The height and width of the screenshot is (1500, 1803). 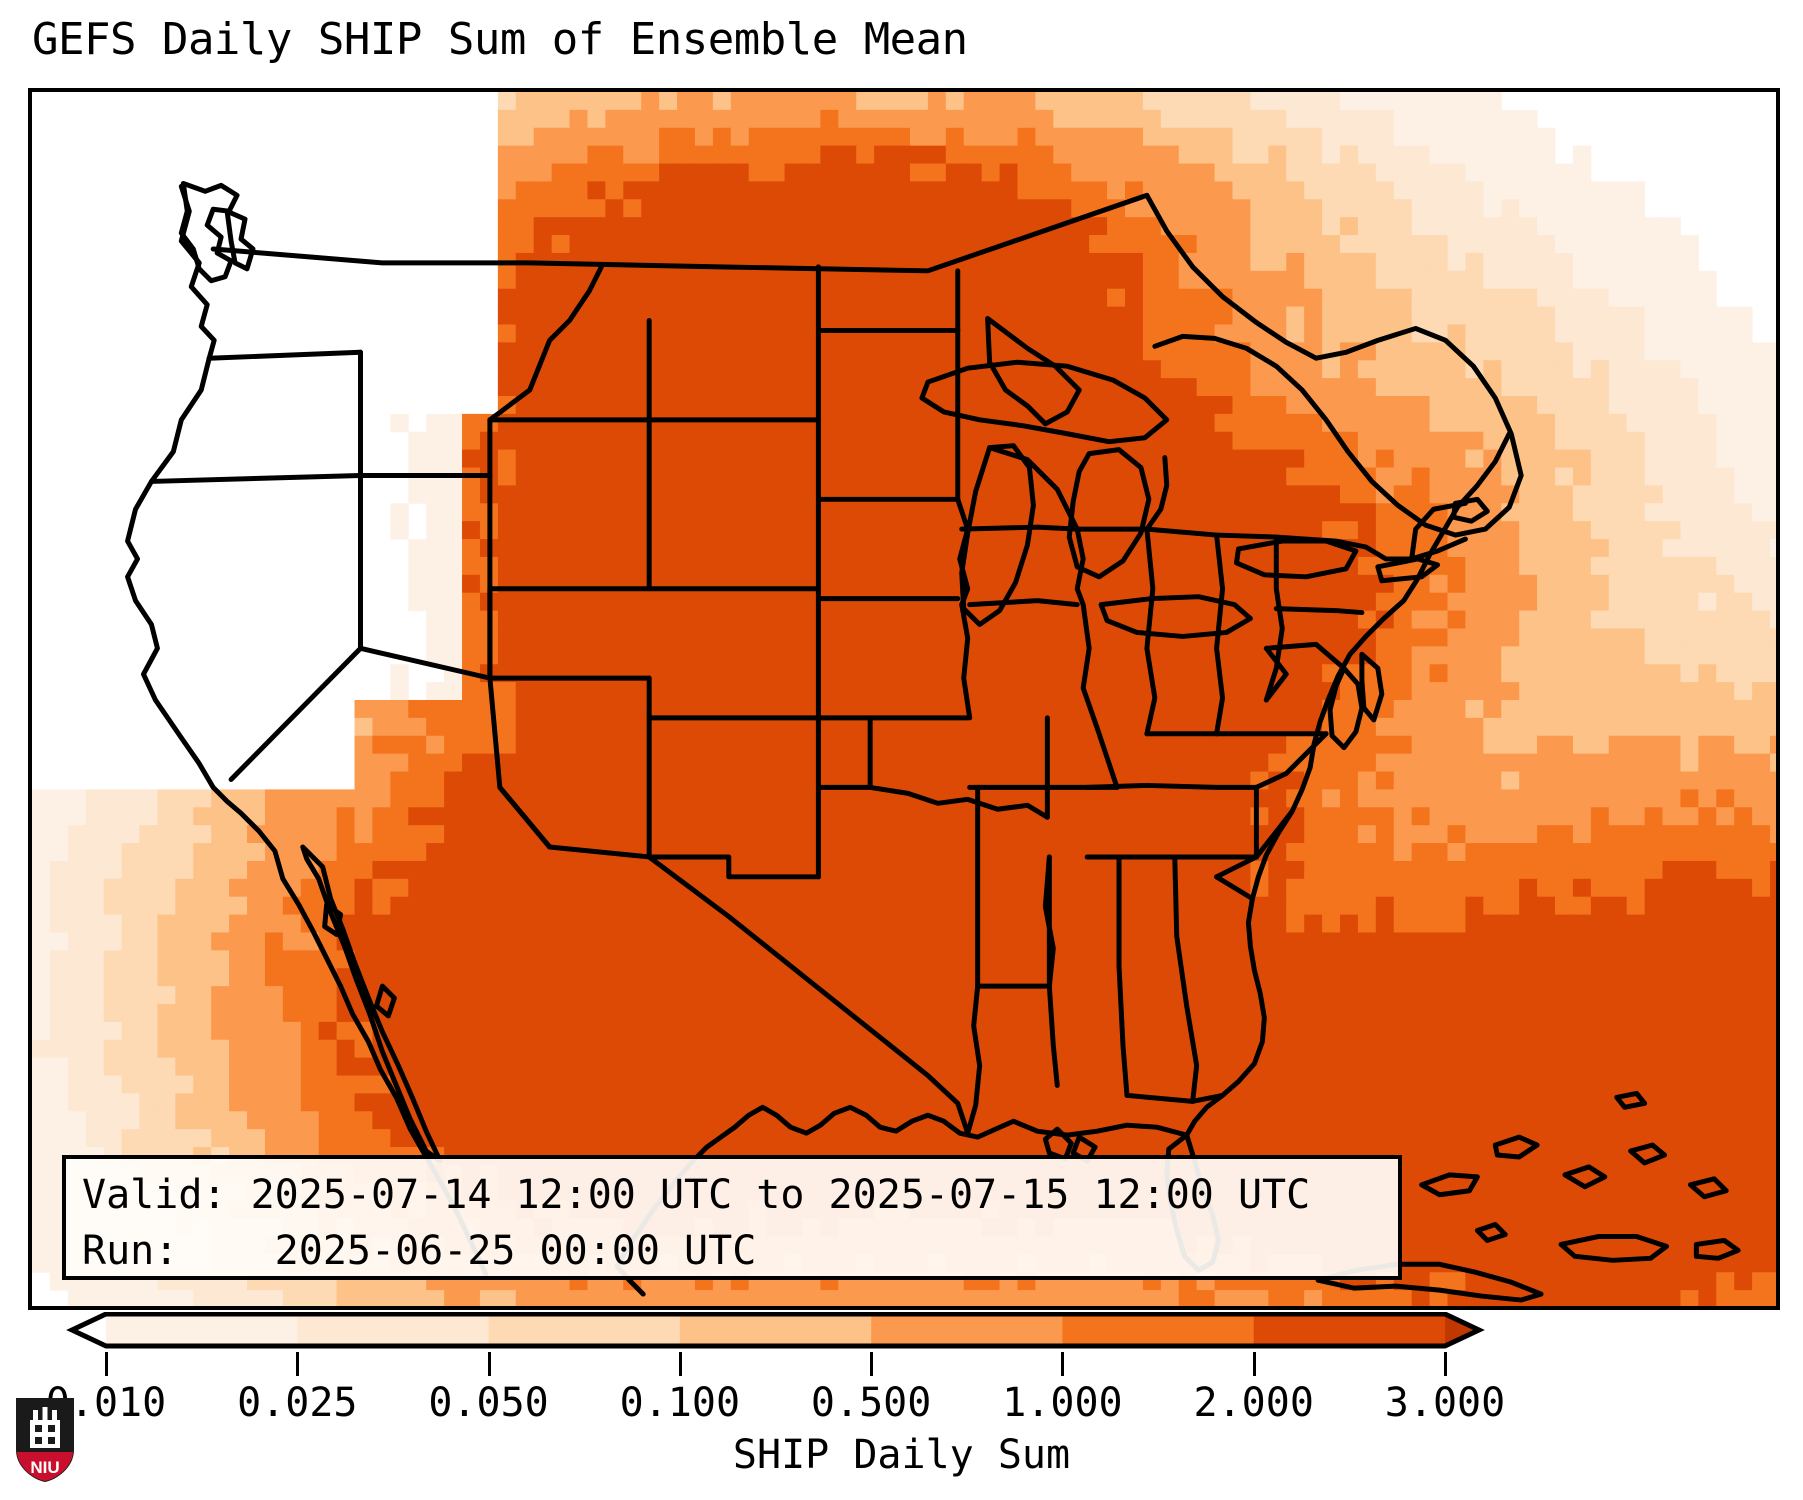 I want to click on colorbar-tick-label: 2.000, so click(x=1253, y=1403).